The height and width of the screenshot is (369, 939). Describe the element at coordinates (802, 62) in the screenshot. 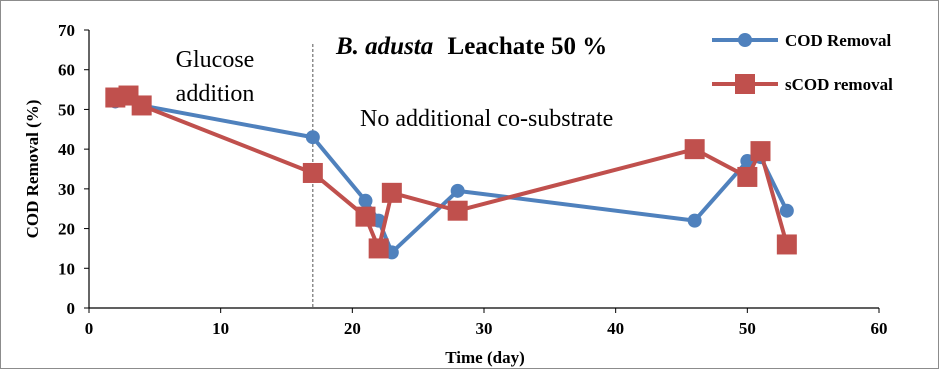

I see `legend: COD Removal sCOD removal` at that location.